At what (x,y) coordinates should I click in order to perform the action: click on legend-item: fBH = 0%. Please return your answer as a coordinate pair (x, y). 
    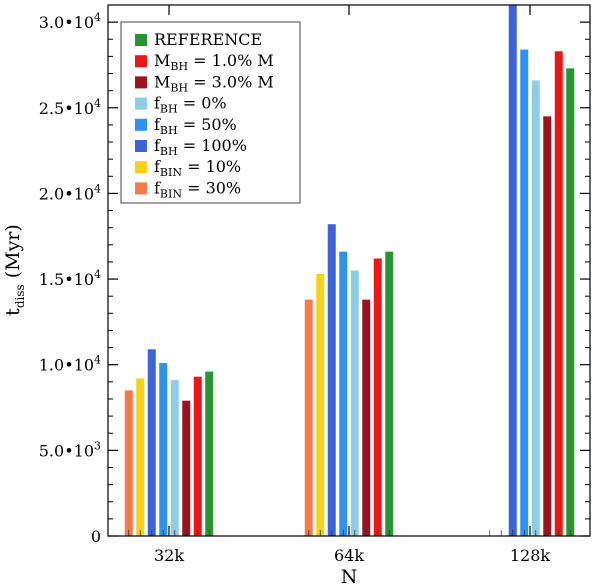
    Looking at the image, I should click on (181, 105).